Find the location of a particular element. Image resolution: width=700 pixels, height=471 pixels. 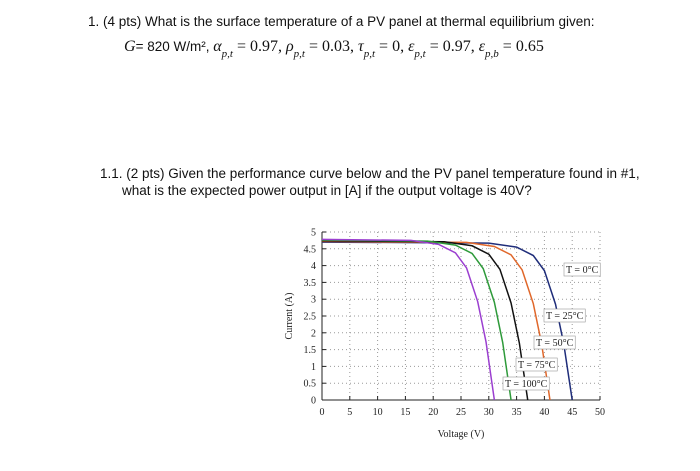

symbol: τ is located at coordinates (361, 46).